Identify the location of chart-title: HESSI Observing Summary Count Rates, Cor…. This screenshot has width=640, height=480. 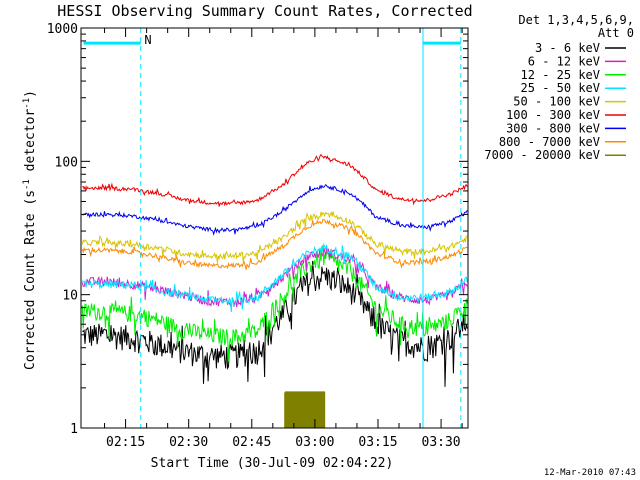
(264, 11).